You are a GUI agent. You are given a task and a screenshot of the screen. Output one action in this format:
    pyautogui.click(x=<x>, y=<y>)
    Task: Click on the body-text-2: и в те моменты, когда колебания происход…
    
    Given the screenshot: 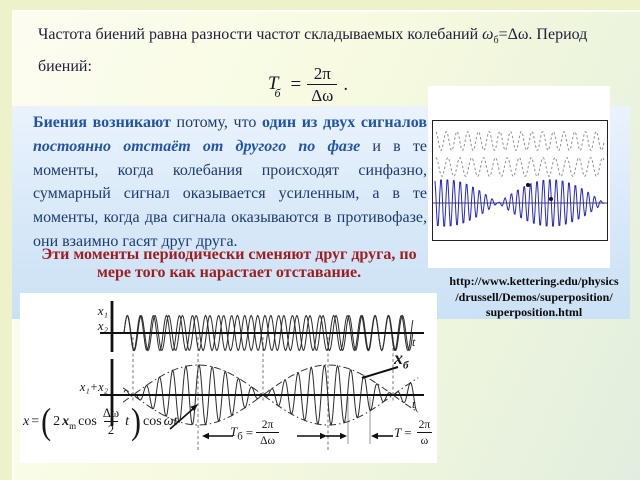 What is the action you would take?
    pyautogui.click(x=230, y=193)
    